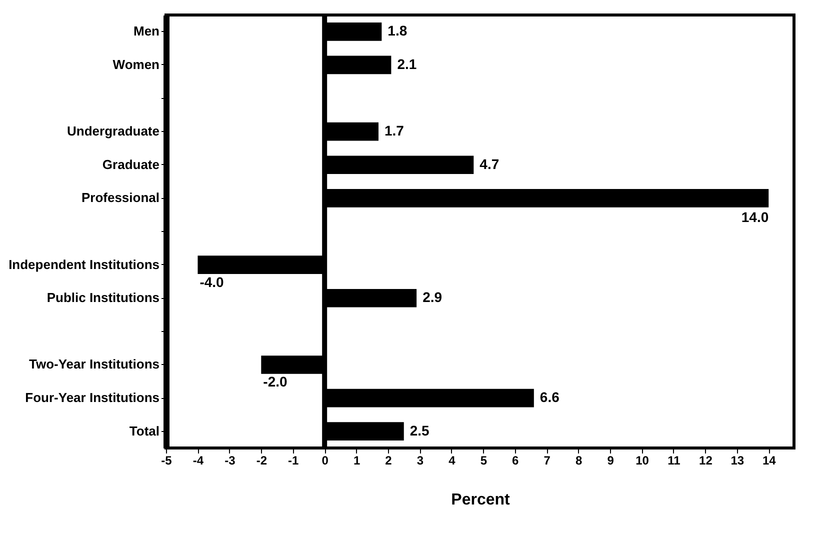 The width and height of the screenshot is (818, 535). Describe the element at coordinates (755, 217) in the screenshot. I see `data-label: 14.0` at that location.